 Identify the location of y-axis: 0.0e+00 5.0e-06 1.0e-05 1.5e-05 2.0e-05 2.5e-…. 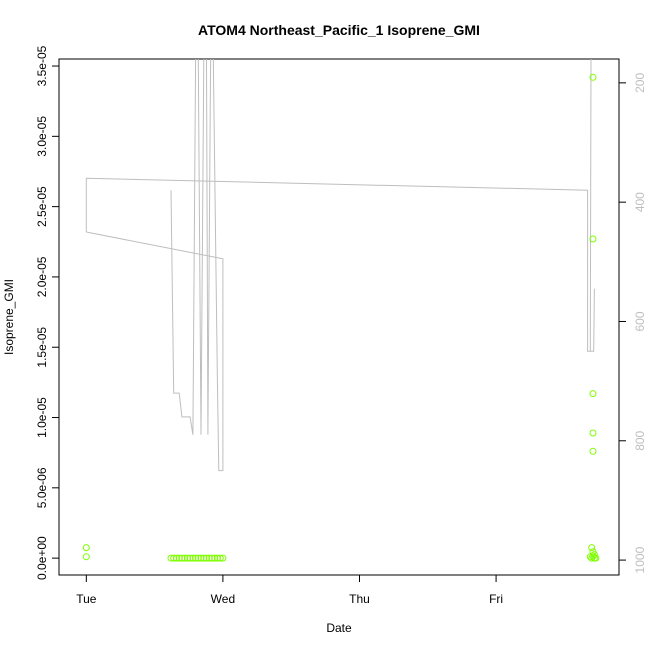
(47, 312).